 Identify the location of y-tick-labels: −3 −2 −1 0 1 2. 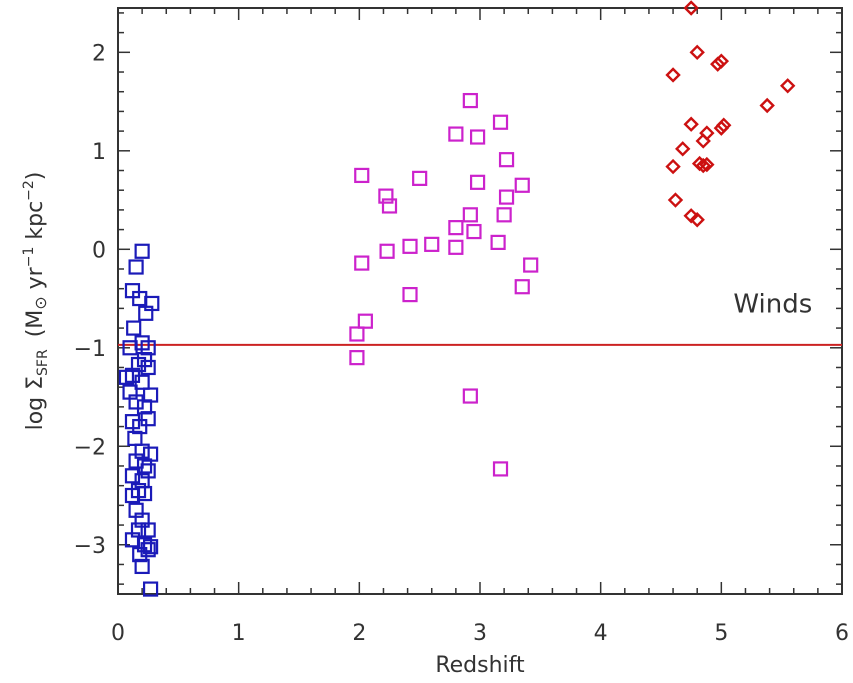
(90, 299).